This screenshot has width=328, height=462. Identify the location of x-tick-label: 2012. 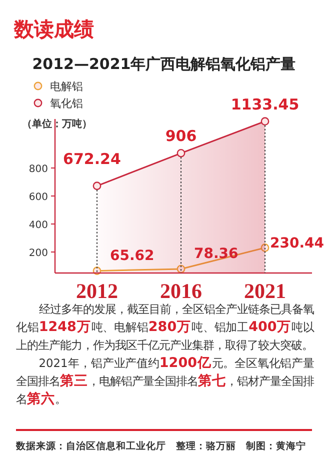
(97, 291).